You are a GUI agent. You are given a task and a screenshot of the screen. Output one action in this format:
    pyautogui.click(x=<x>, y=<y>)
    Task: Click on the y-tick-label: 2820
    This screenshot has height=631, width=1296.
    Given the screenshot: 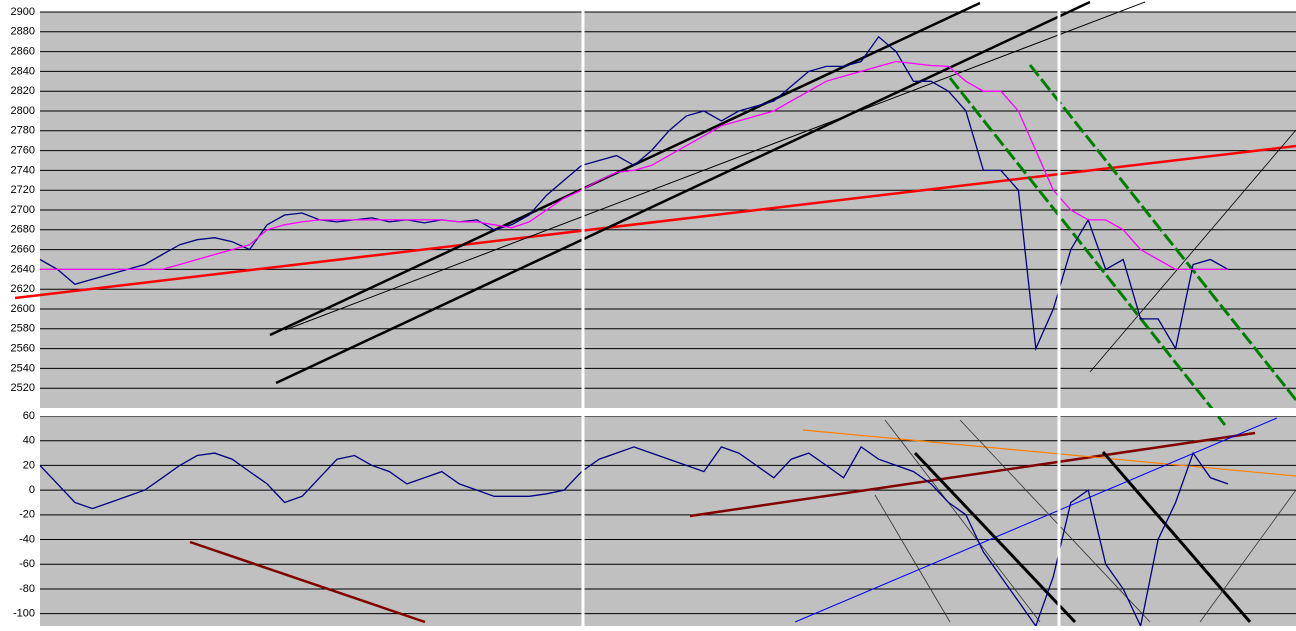 What is the action you would take?
    pyautogui.click(x=23, y=91)
    